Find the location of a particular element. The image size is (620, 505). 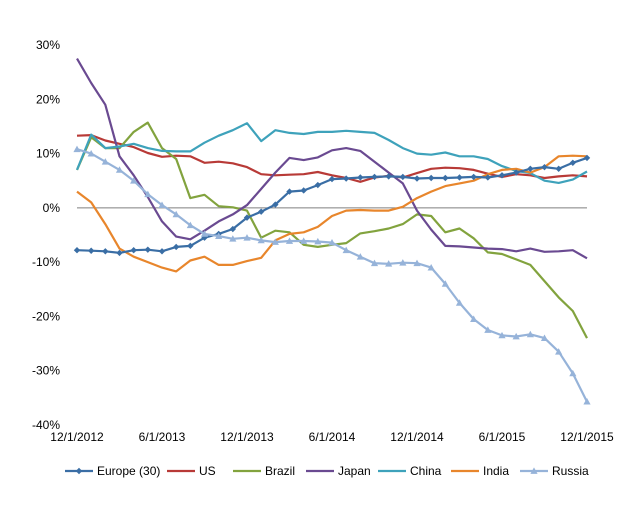

series-china is located at coordinates (331, 153).